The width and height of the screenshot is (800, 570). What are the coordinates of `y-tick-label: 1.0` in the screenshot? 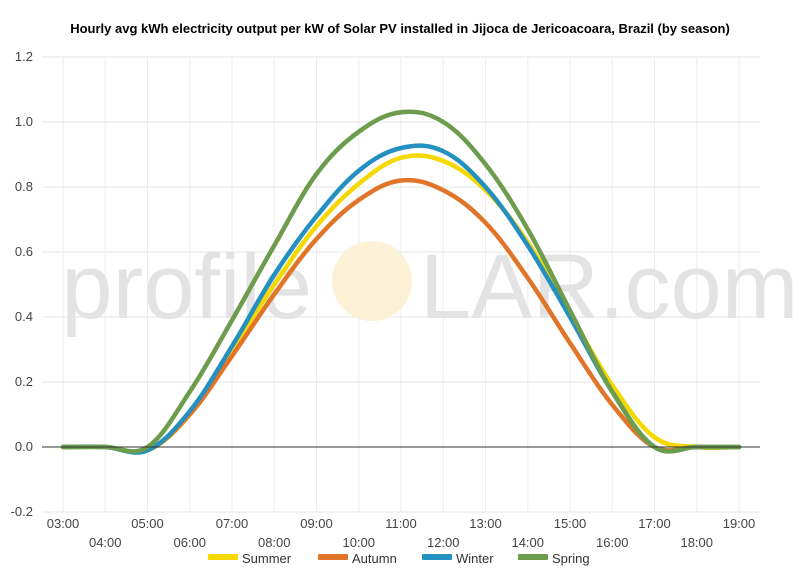 It's located at (24, 121).